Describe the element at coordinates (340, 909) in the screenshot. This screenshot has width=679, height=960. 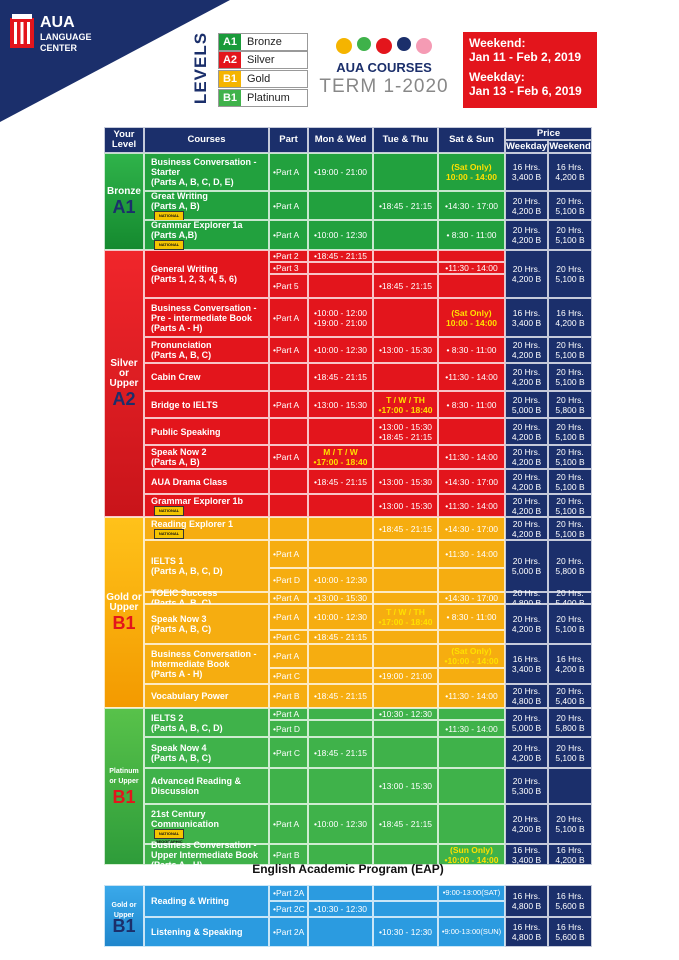
I see `mon-wed-time: •10:30 - 12:30` at that location.